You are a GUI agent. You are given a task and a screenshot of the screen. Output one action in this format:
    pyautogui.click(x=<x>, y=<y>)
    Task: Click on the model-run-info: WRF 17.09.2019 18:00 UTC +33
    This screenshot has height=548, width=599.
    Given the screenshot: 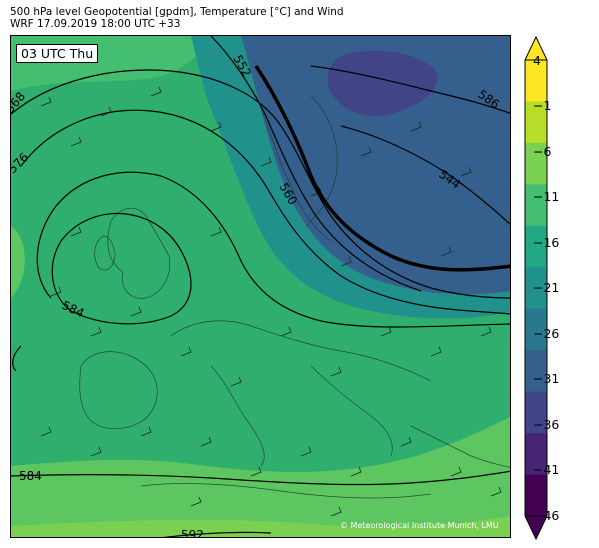 What is the action you would take?
    pyautogui.click(x=95, y=24)
    